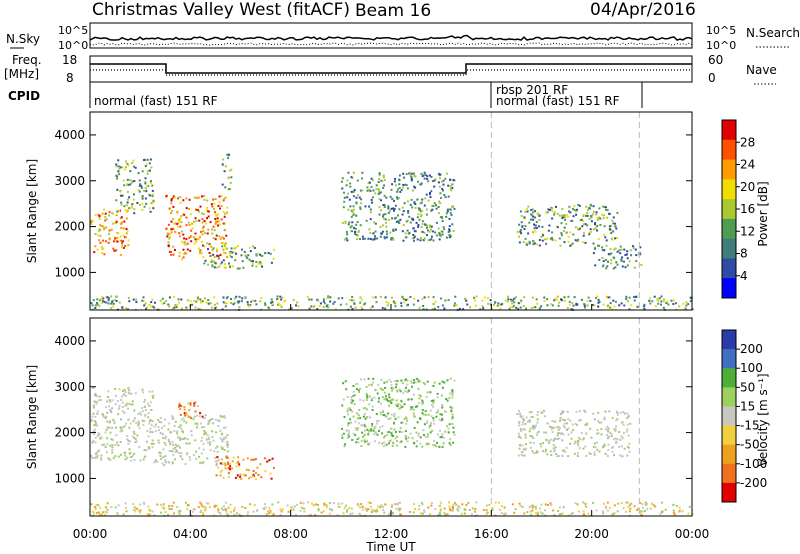 The width and height of the screenshot is (800, 554). Describe the element at coordinates (532, 90) in the screenshot. I see `cpid-segment-2: rbsp 201 RF` at that location.